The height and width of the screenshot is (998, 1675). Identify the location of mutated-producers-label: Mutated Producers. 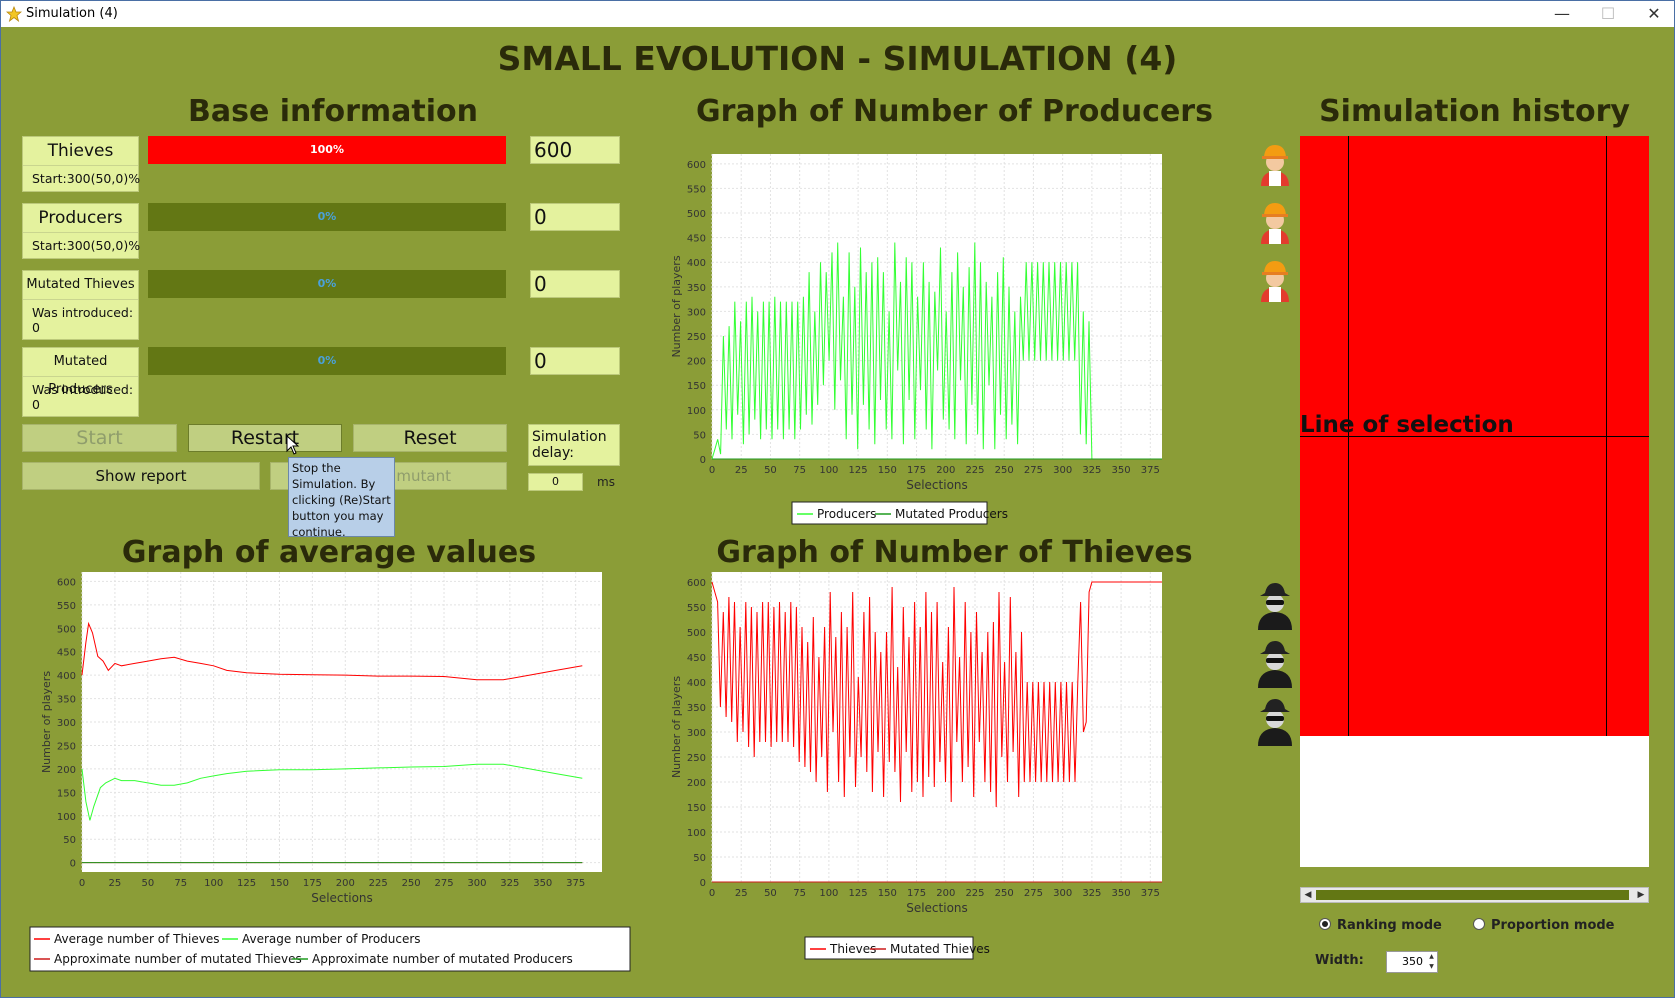
(80, 372).